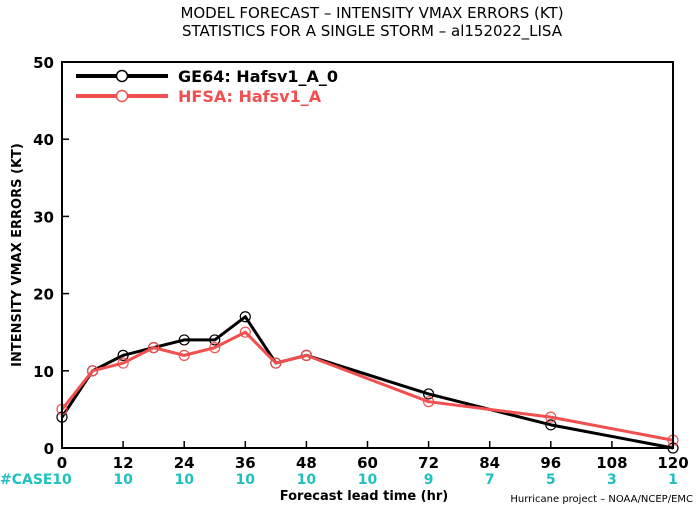  What do you see at coordinates (306, 463) in the screenshot?
I see `x-tick-label: 48` at bounding box center [306, 463].